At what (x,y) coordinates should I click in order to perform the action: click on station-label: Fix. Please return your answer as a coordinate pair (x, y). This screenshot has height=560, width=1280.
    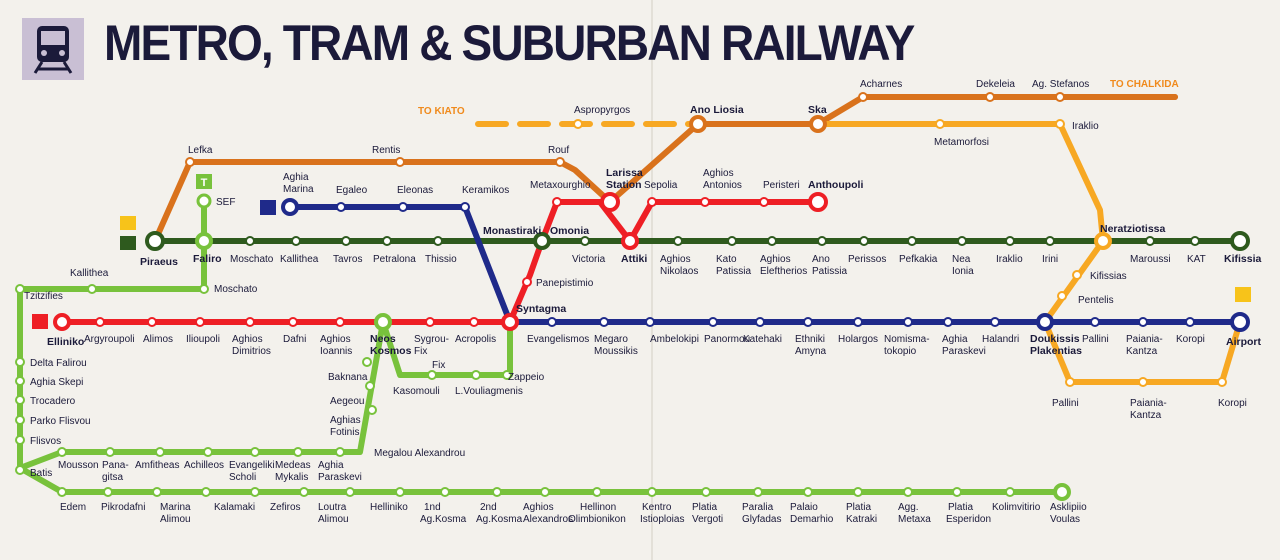
    Looking at the image, I should click on (438, 365).